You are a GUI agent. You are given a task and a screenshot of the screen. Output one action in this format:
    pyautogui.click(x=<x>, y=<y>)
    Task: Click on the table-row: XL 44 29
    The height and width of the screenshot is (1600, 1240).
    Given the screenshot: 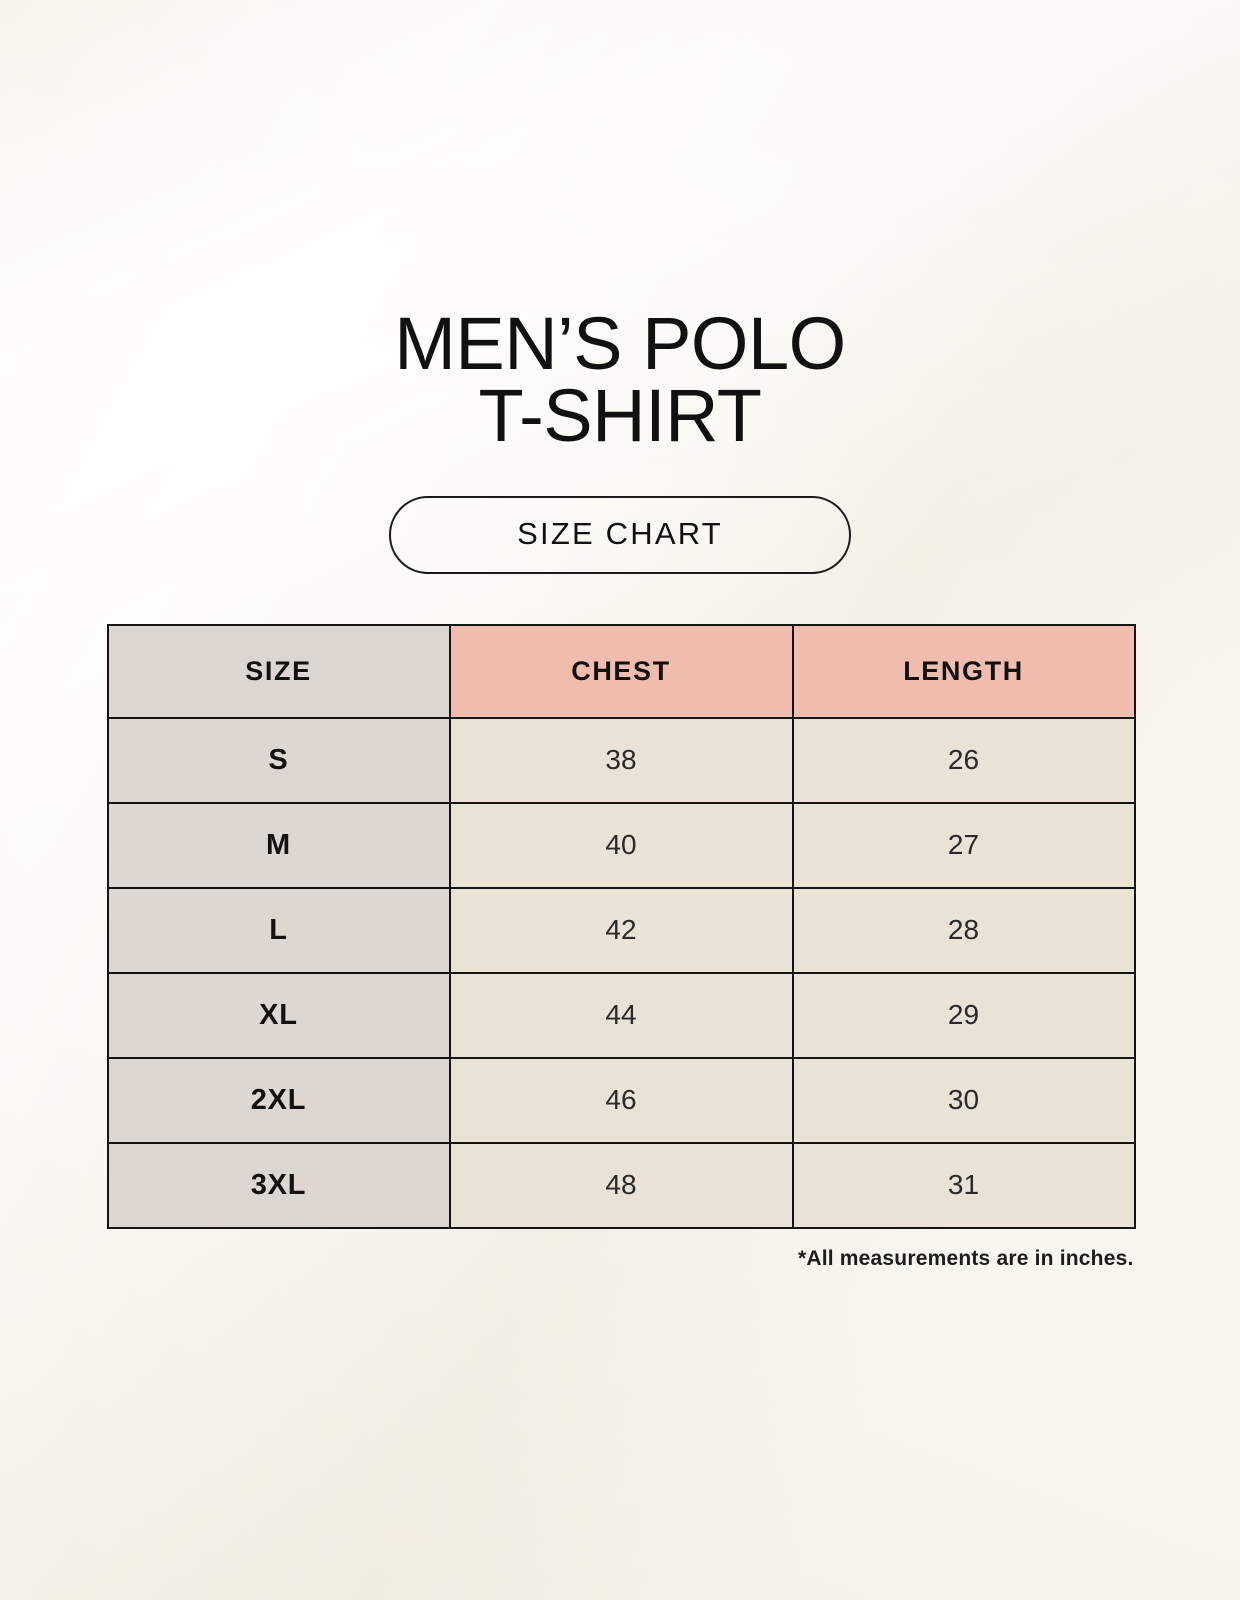 What is the action you would take?
    pyautogui.click(x=621, y=1015)
    